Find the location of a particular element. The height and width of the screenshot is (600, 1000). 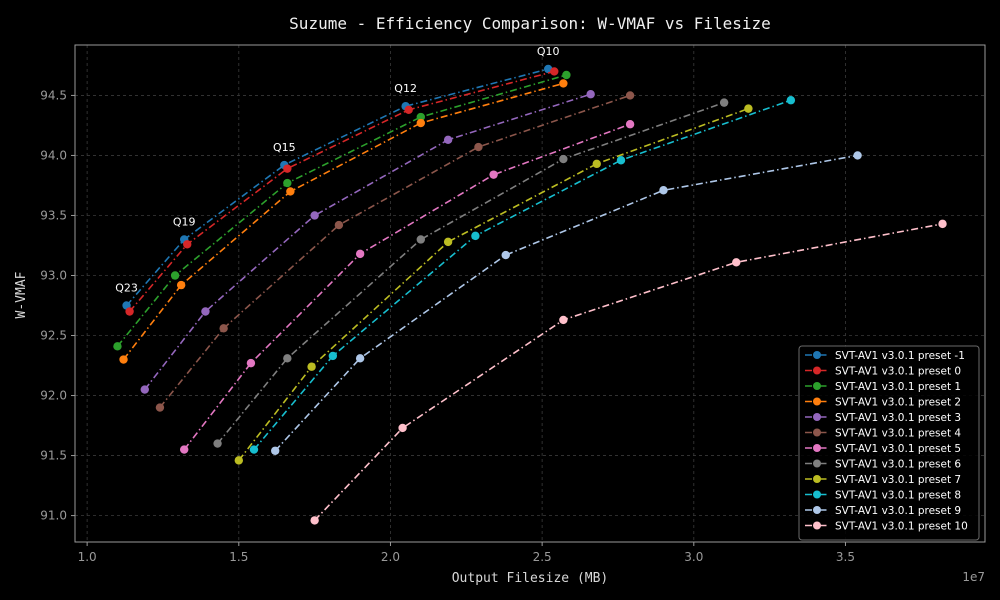

legend-label: SVT-AV1 v3.0.1 preset 8 is located at coordinates (898, 496).